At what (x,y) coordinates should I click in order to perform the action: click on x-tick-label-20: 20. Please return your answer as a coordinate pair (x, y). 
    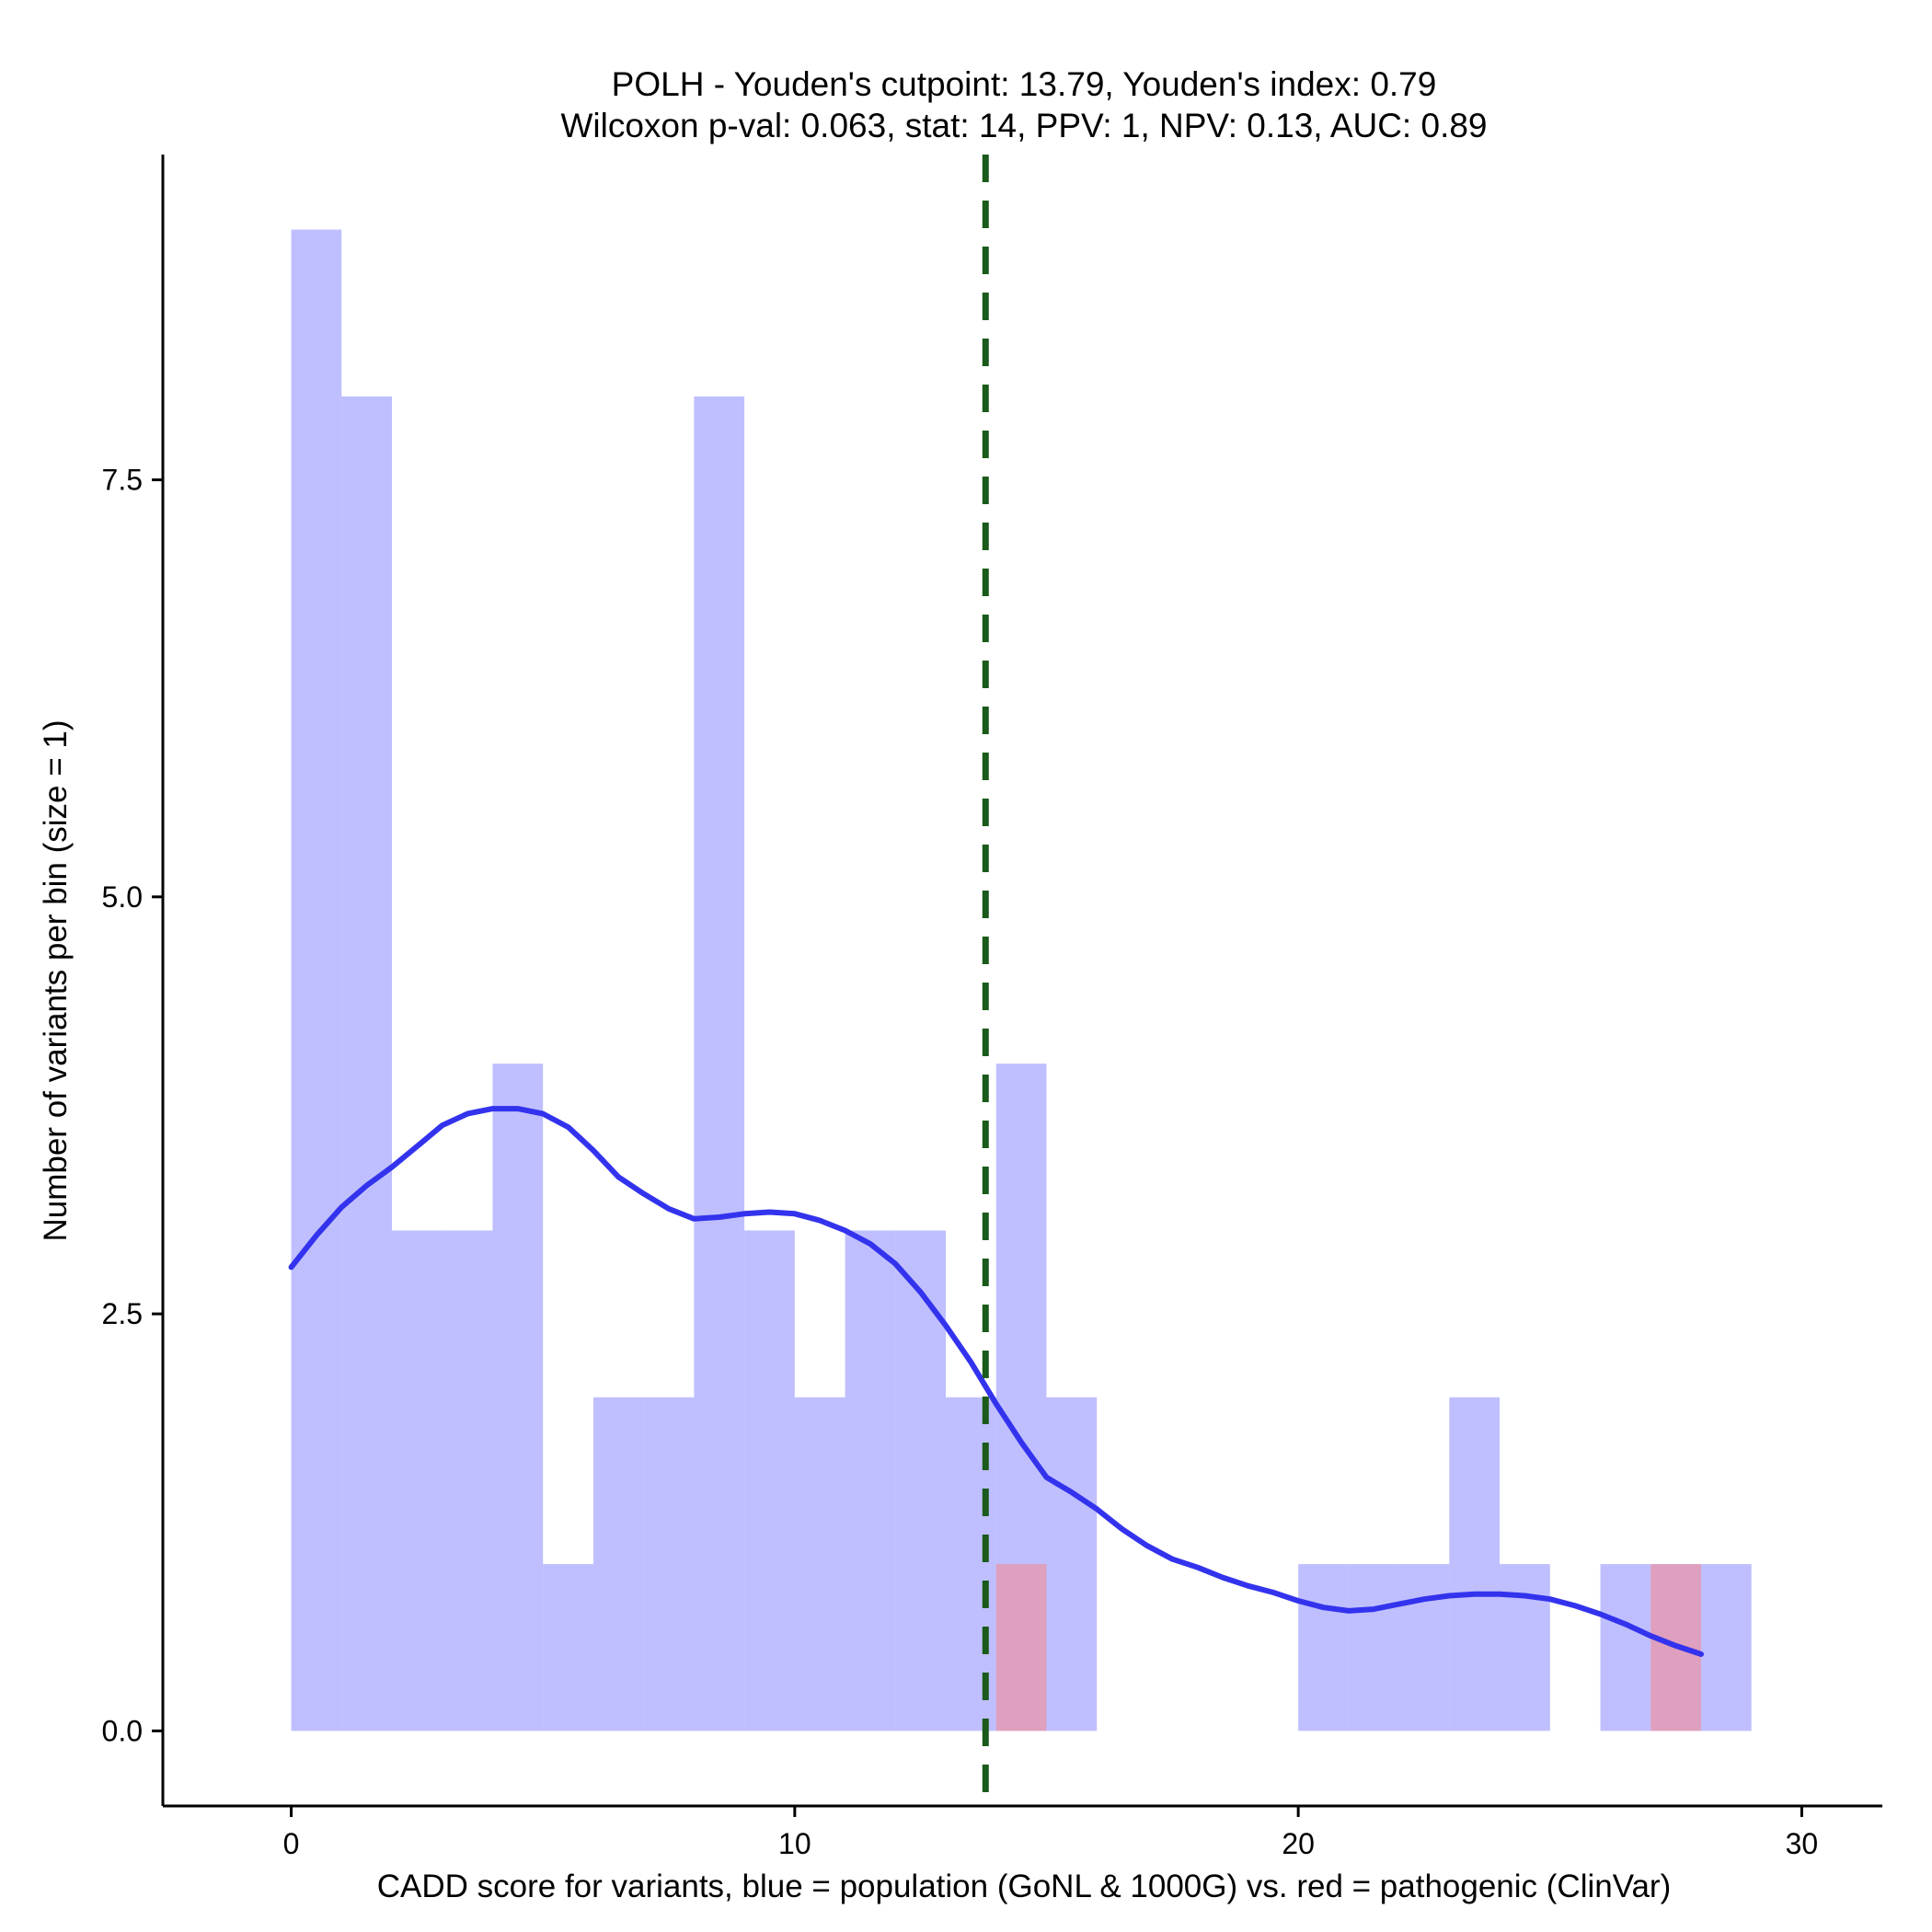
    Looking at the image, I should click on (1298, 1843).